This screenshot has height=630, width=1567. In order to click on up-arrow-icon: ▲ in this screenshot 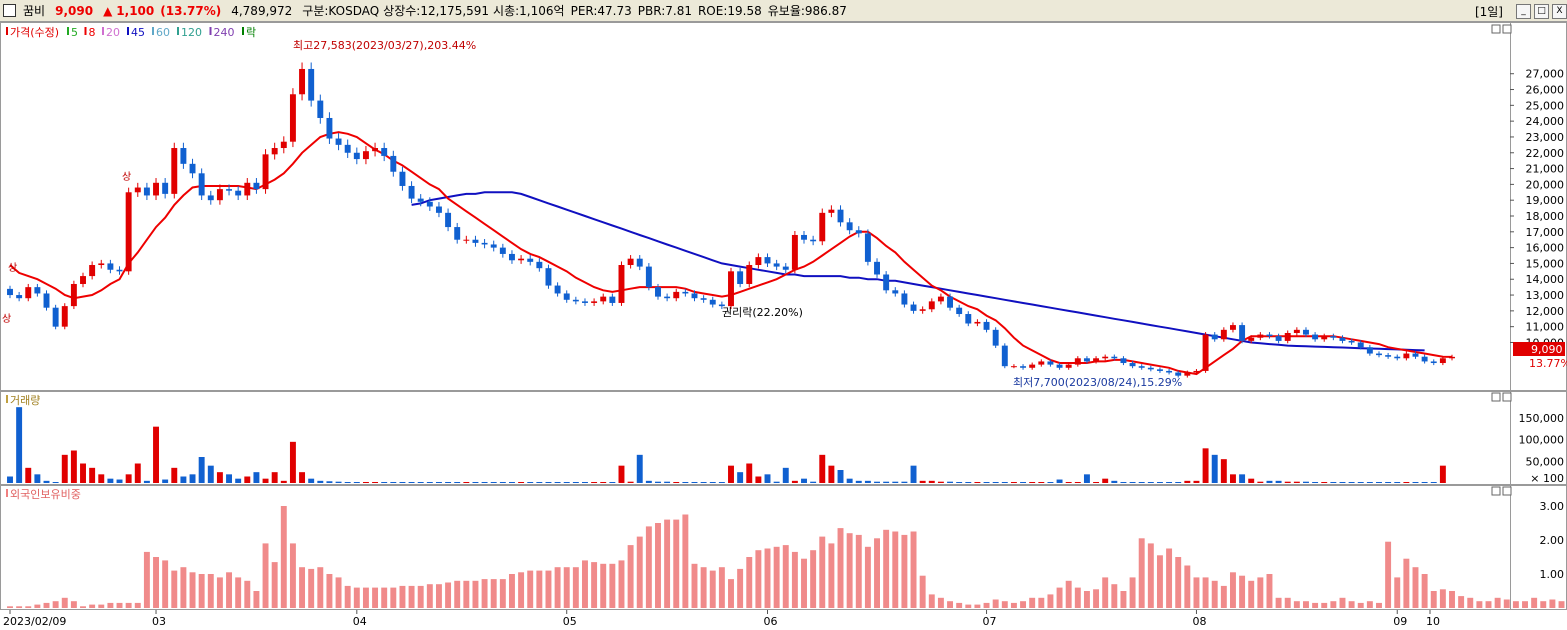, I will do `click(108, 10)`.